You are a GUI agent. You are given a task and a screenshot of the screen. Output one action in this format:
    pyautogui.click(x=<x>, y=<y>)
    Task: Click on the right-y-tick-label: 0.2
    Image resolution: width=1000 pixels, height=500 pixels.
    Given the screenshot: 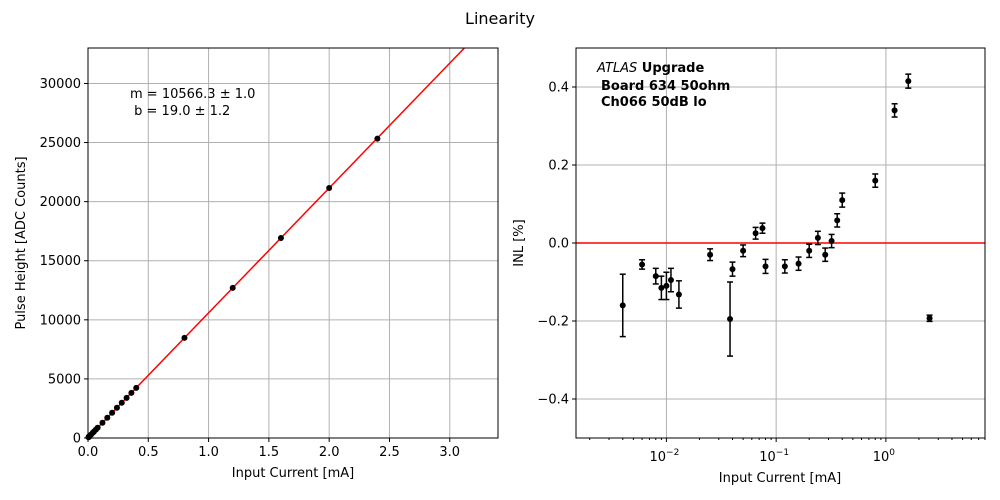 What is the action you would take?
    pyautogui.click(x=558, y=166)
    